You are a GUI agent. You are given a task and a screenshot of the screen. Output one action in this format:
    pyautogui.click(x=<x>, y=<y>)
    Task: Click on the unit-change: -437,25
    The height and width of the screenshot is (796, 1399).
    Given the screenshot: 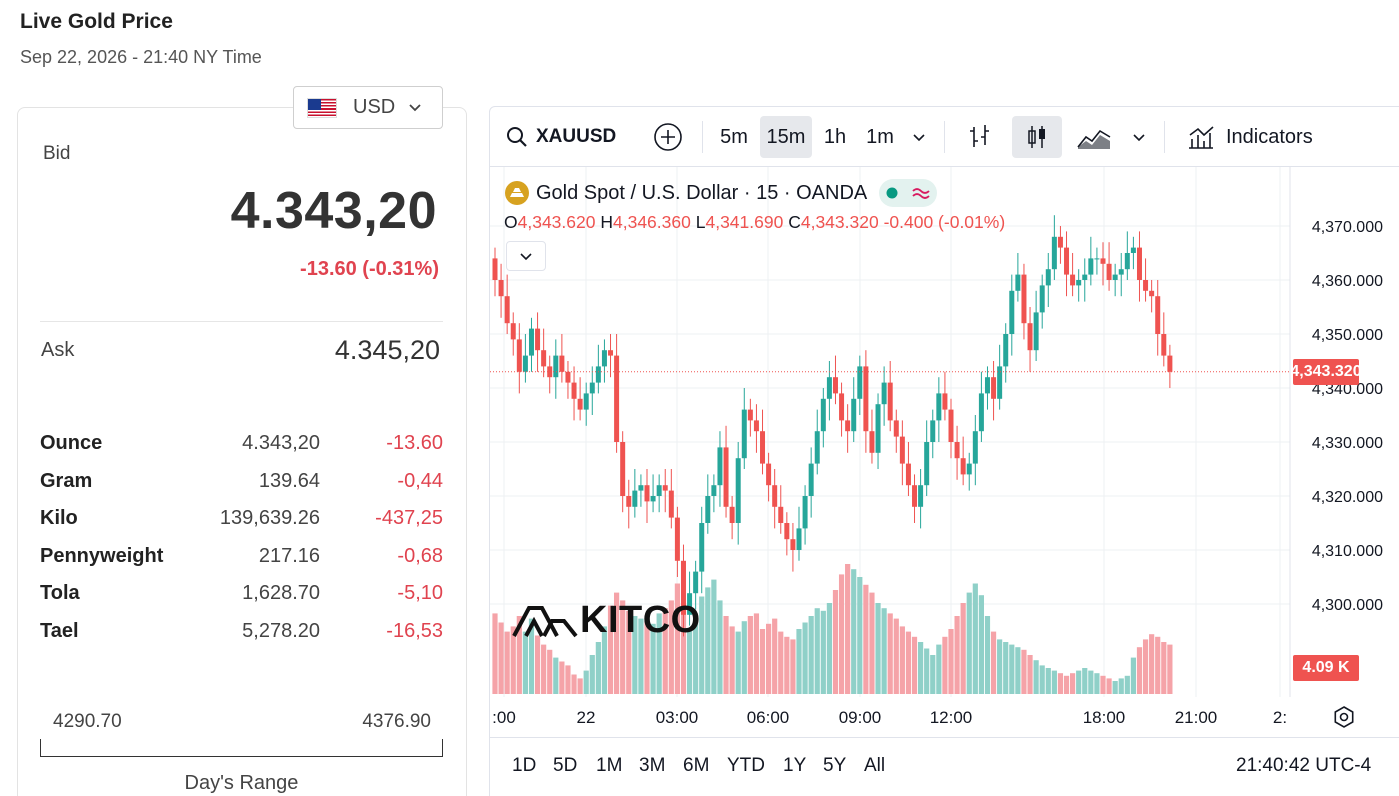 What is the action you would take?
    pyautogui.click(x=409, y=518)
    